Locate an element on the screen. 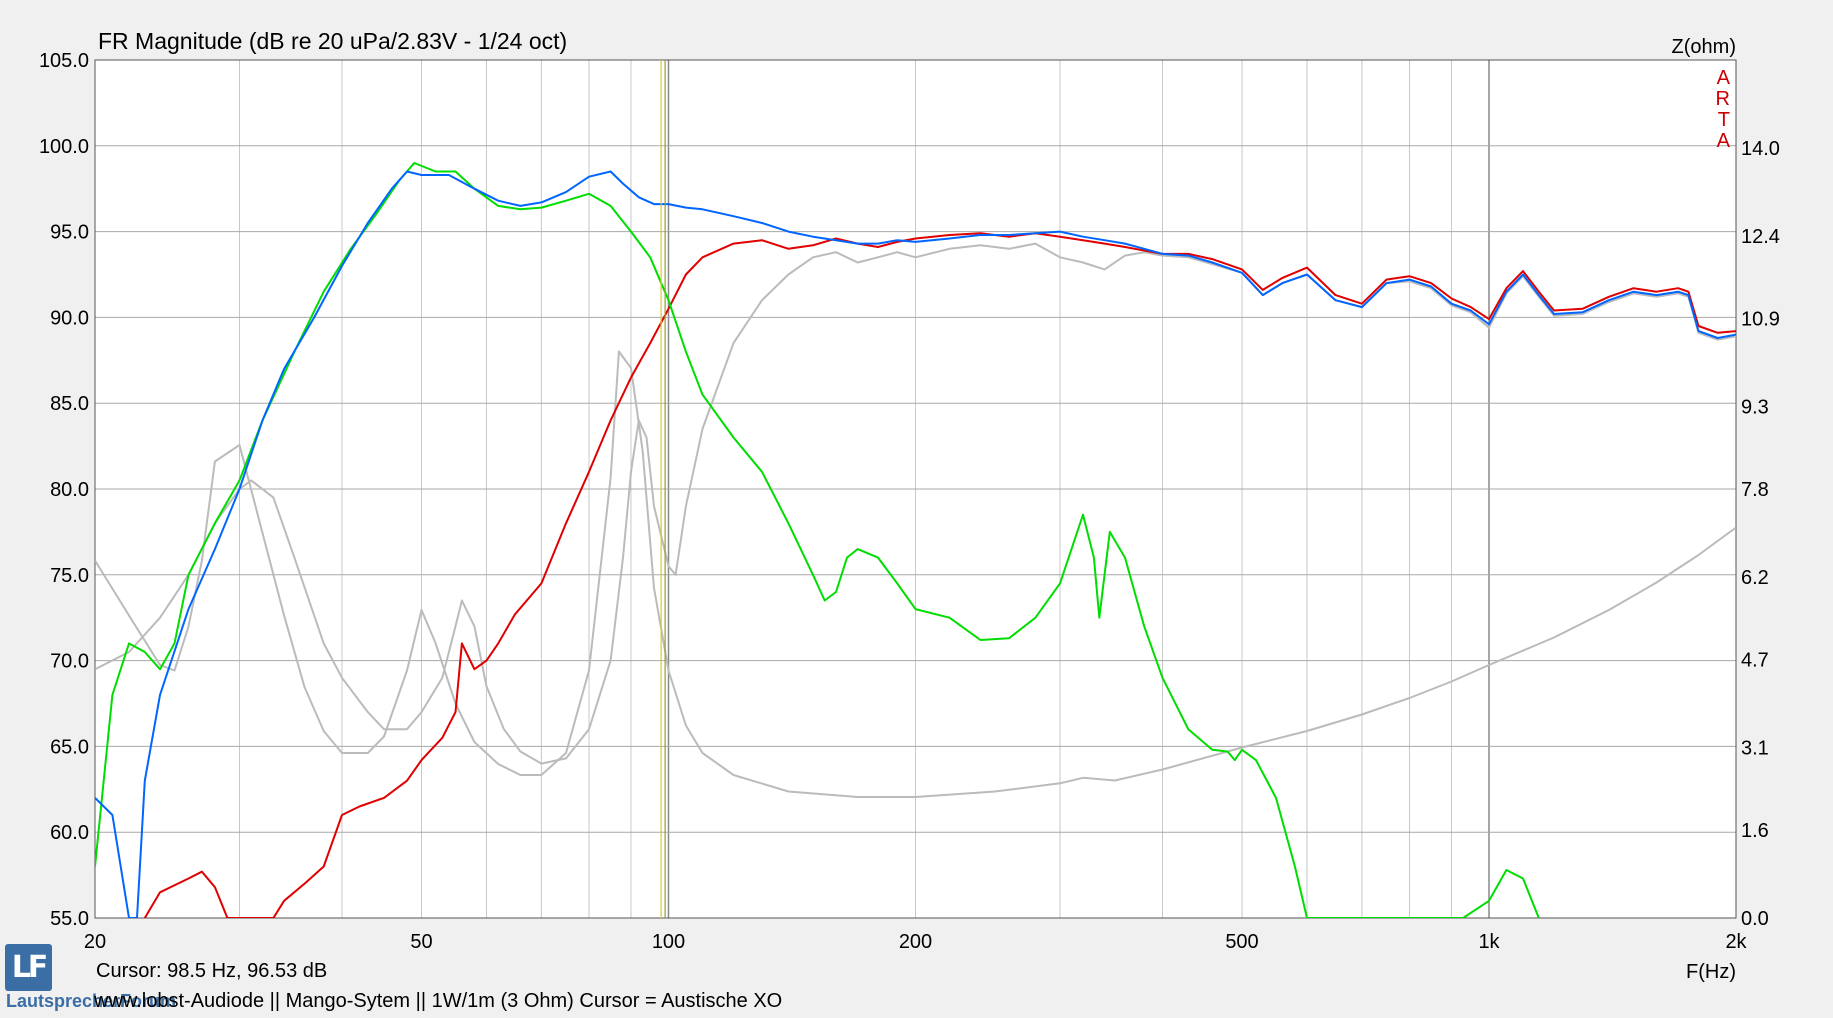 The width and height of the screenshot is (1833, 1018). x-tick-label: 200 is located at coordinates (915, 942).